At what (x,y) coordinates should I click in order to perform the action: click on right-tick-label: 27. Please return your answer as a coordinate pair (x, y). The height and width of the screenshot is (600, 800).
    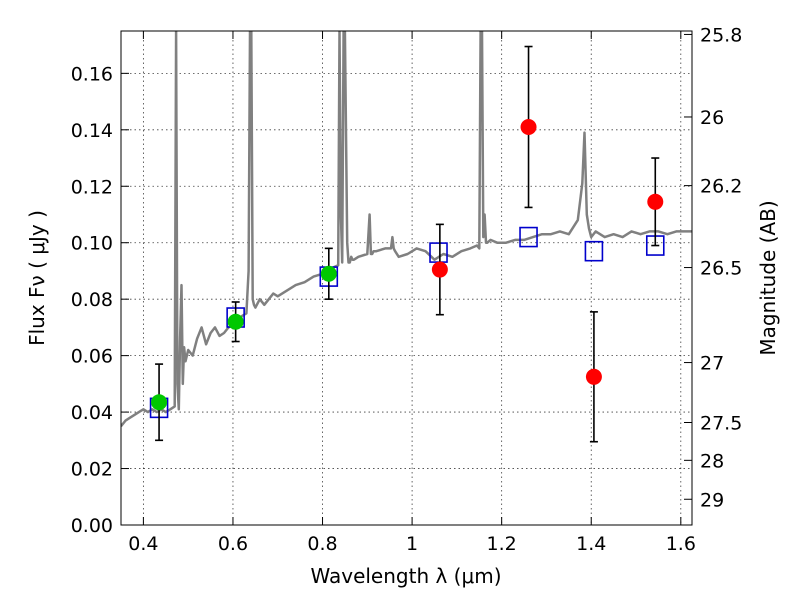
    Looking at the image, I should click on (712, 364).